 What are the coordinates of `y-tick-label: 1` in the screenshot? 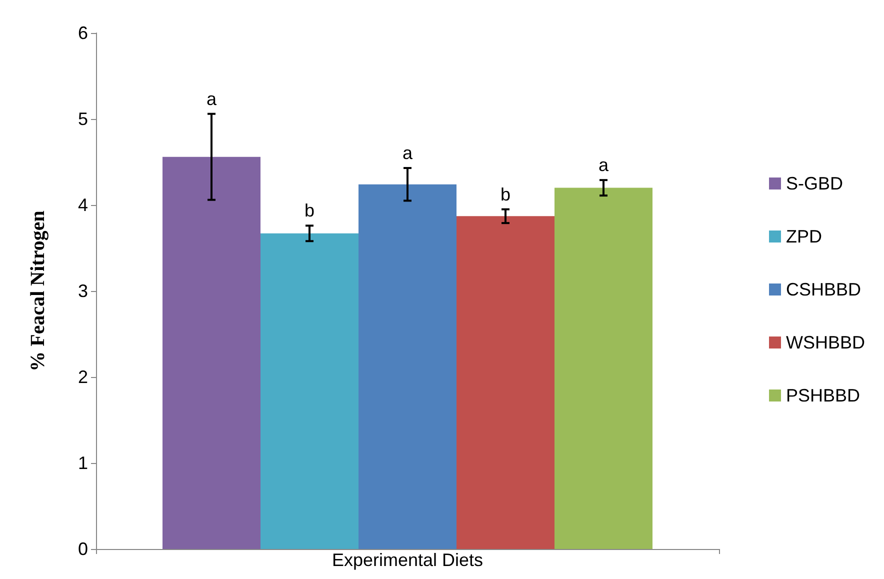 It's located at (83, 463).